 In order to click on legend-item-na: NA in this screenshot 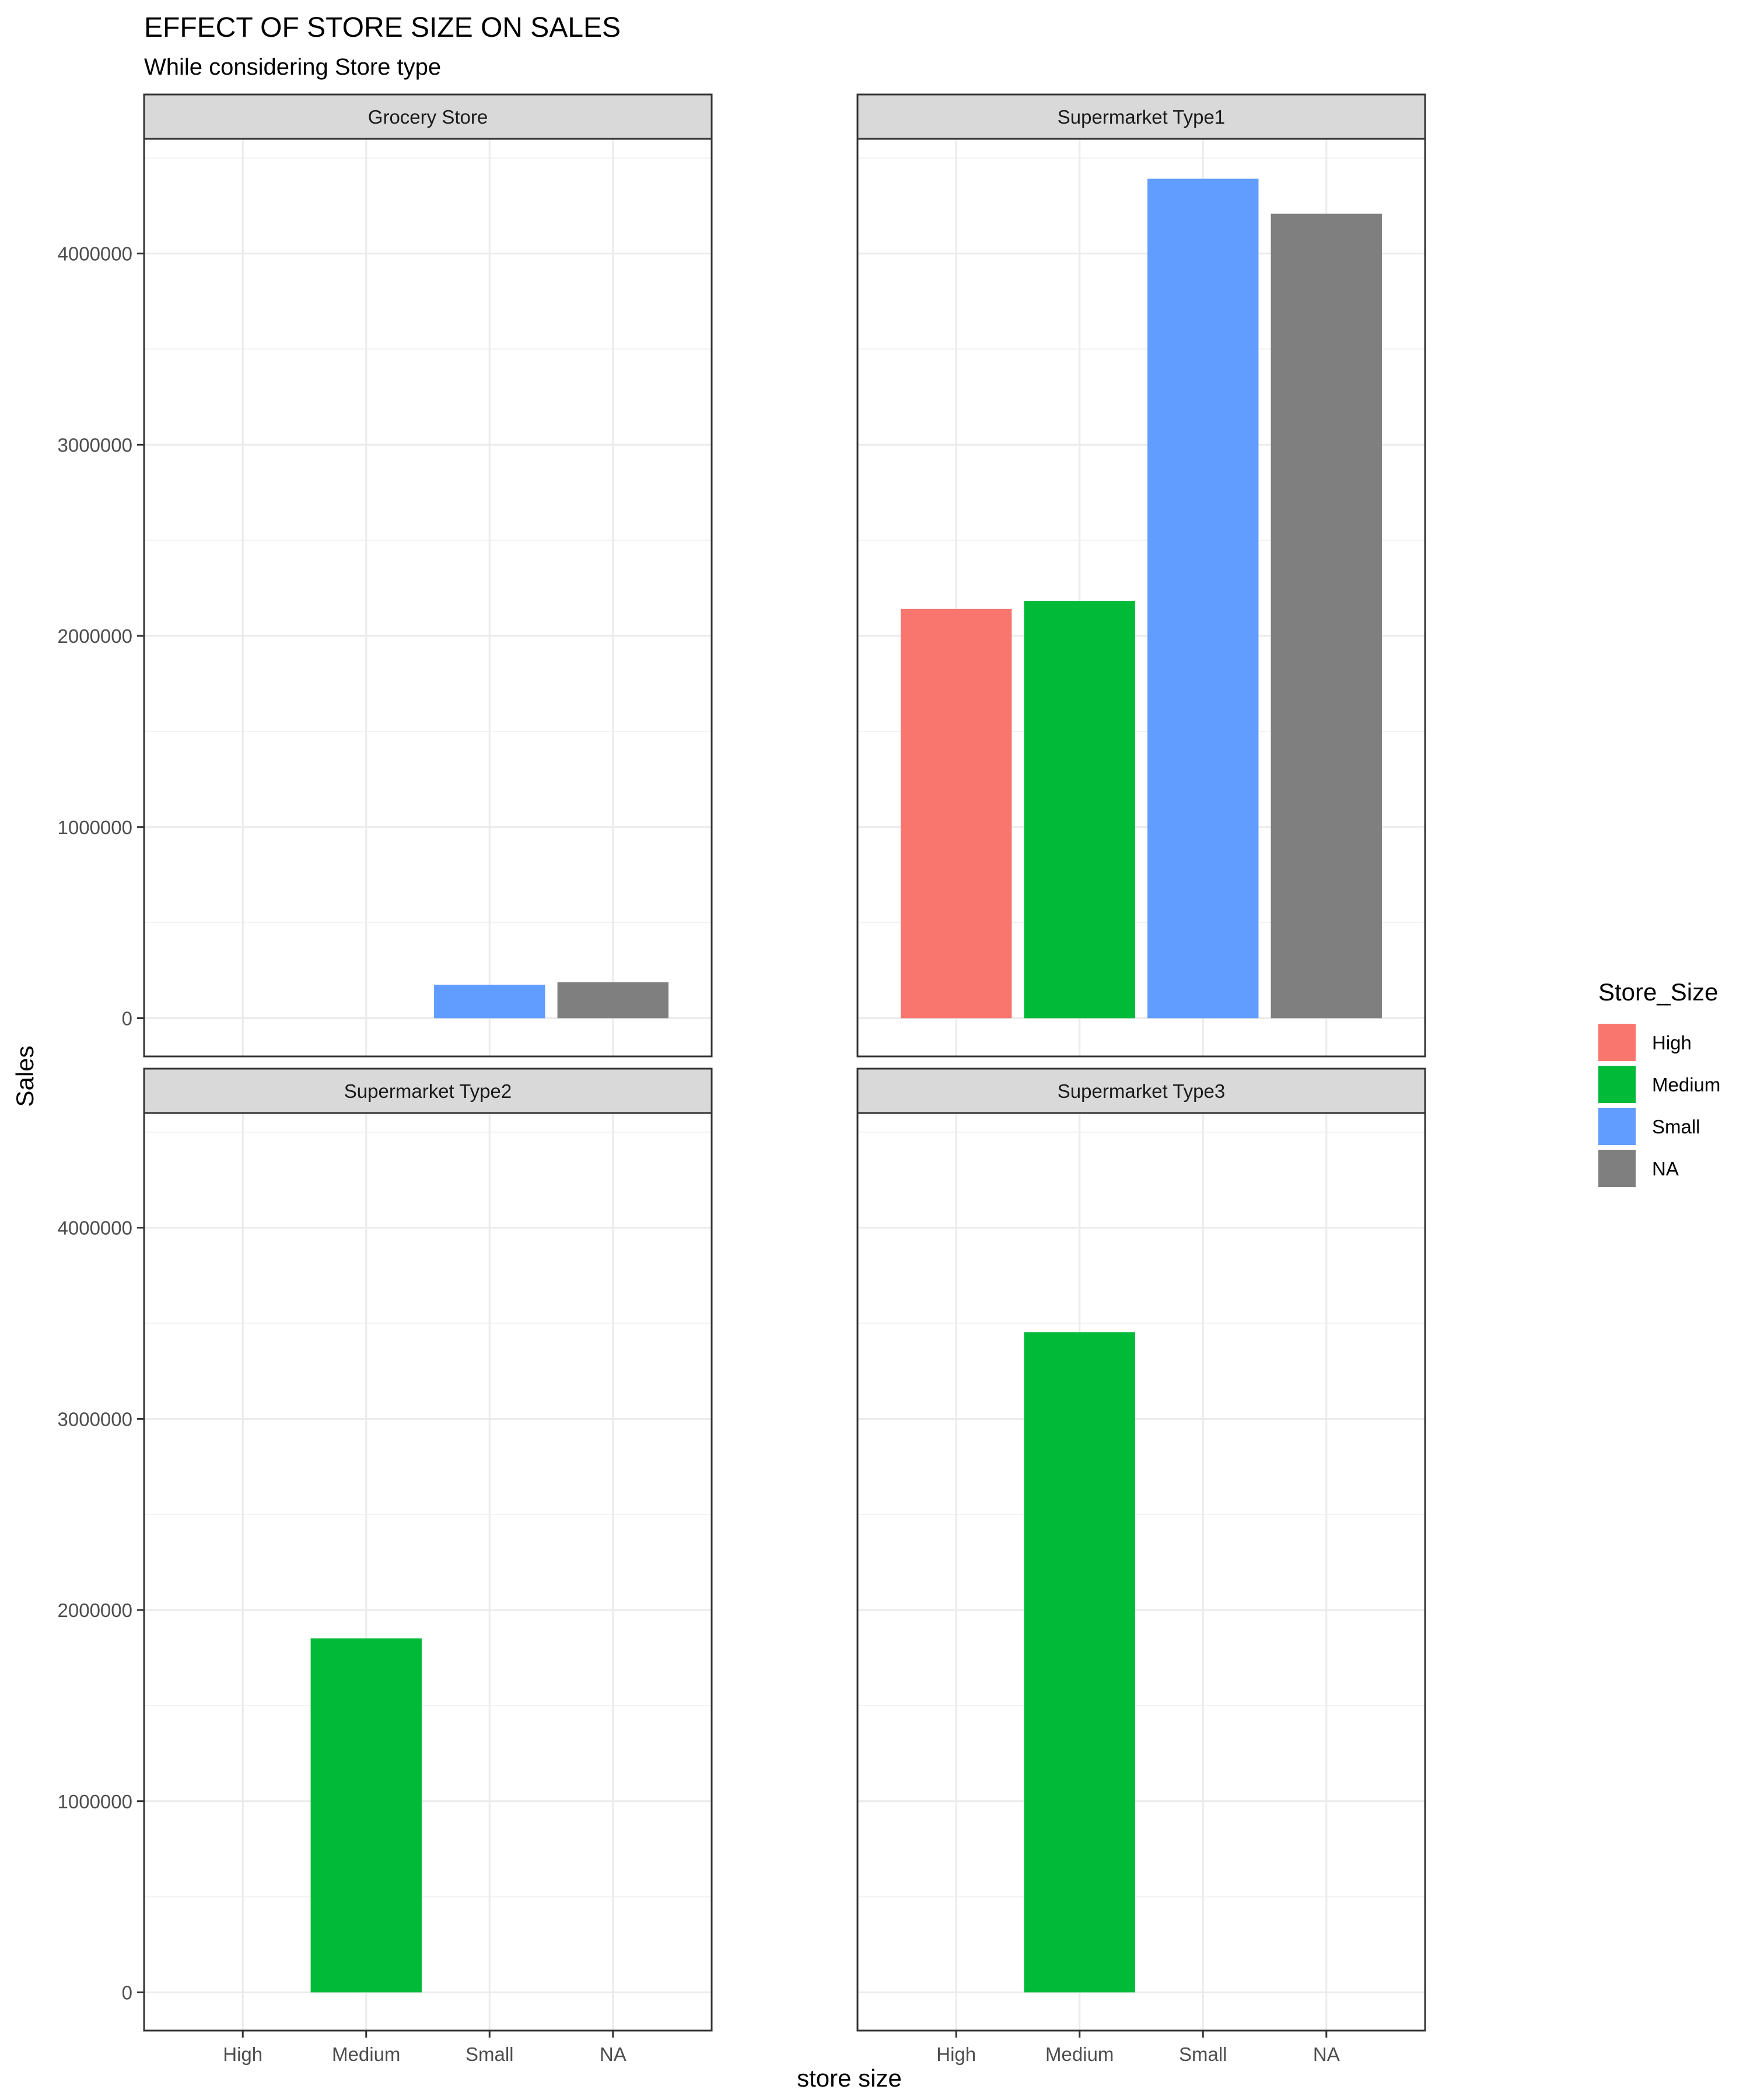, I will do `click(1638, 1168)`.